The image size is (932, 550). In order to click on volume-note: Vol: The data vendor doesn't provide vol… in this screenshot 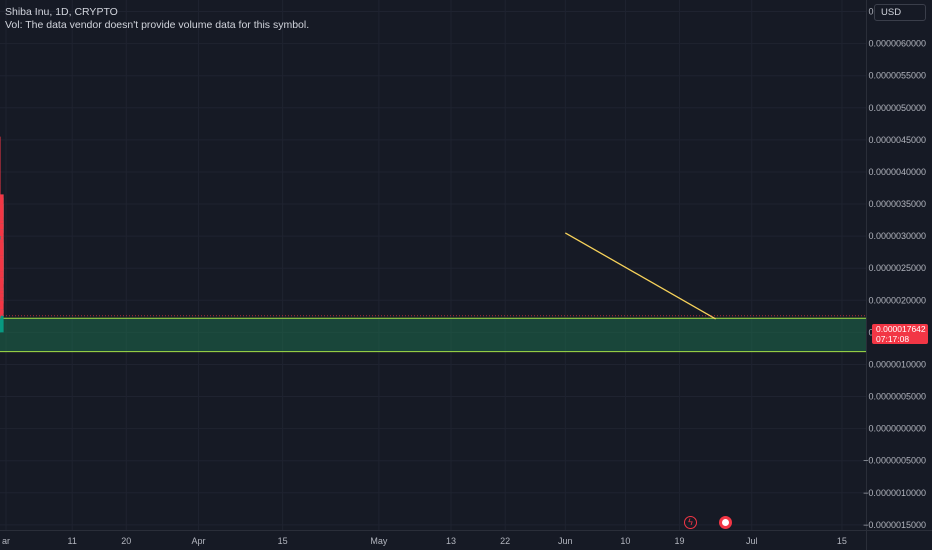, I will do `click(157, 25)`.